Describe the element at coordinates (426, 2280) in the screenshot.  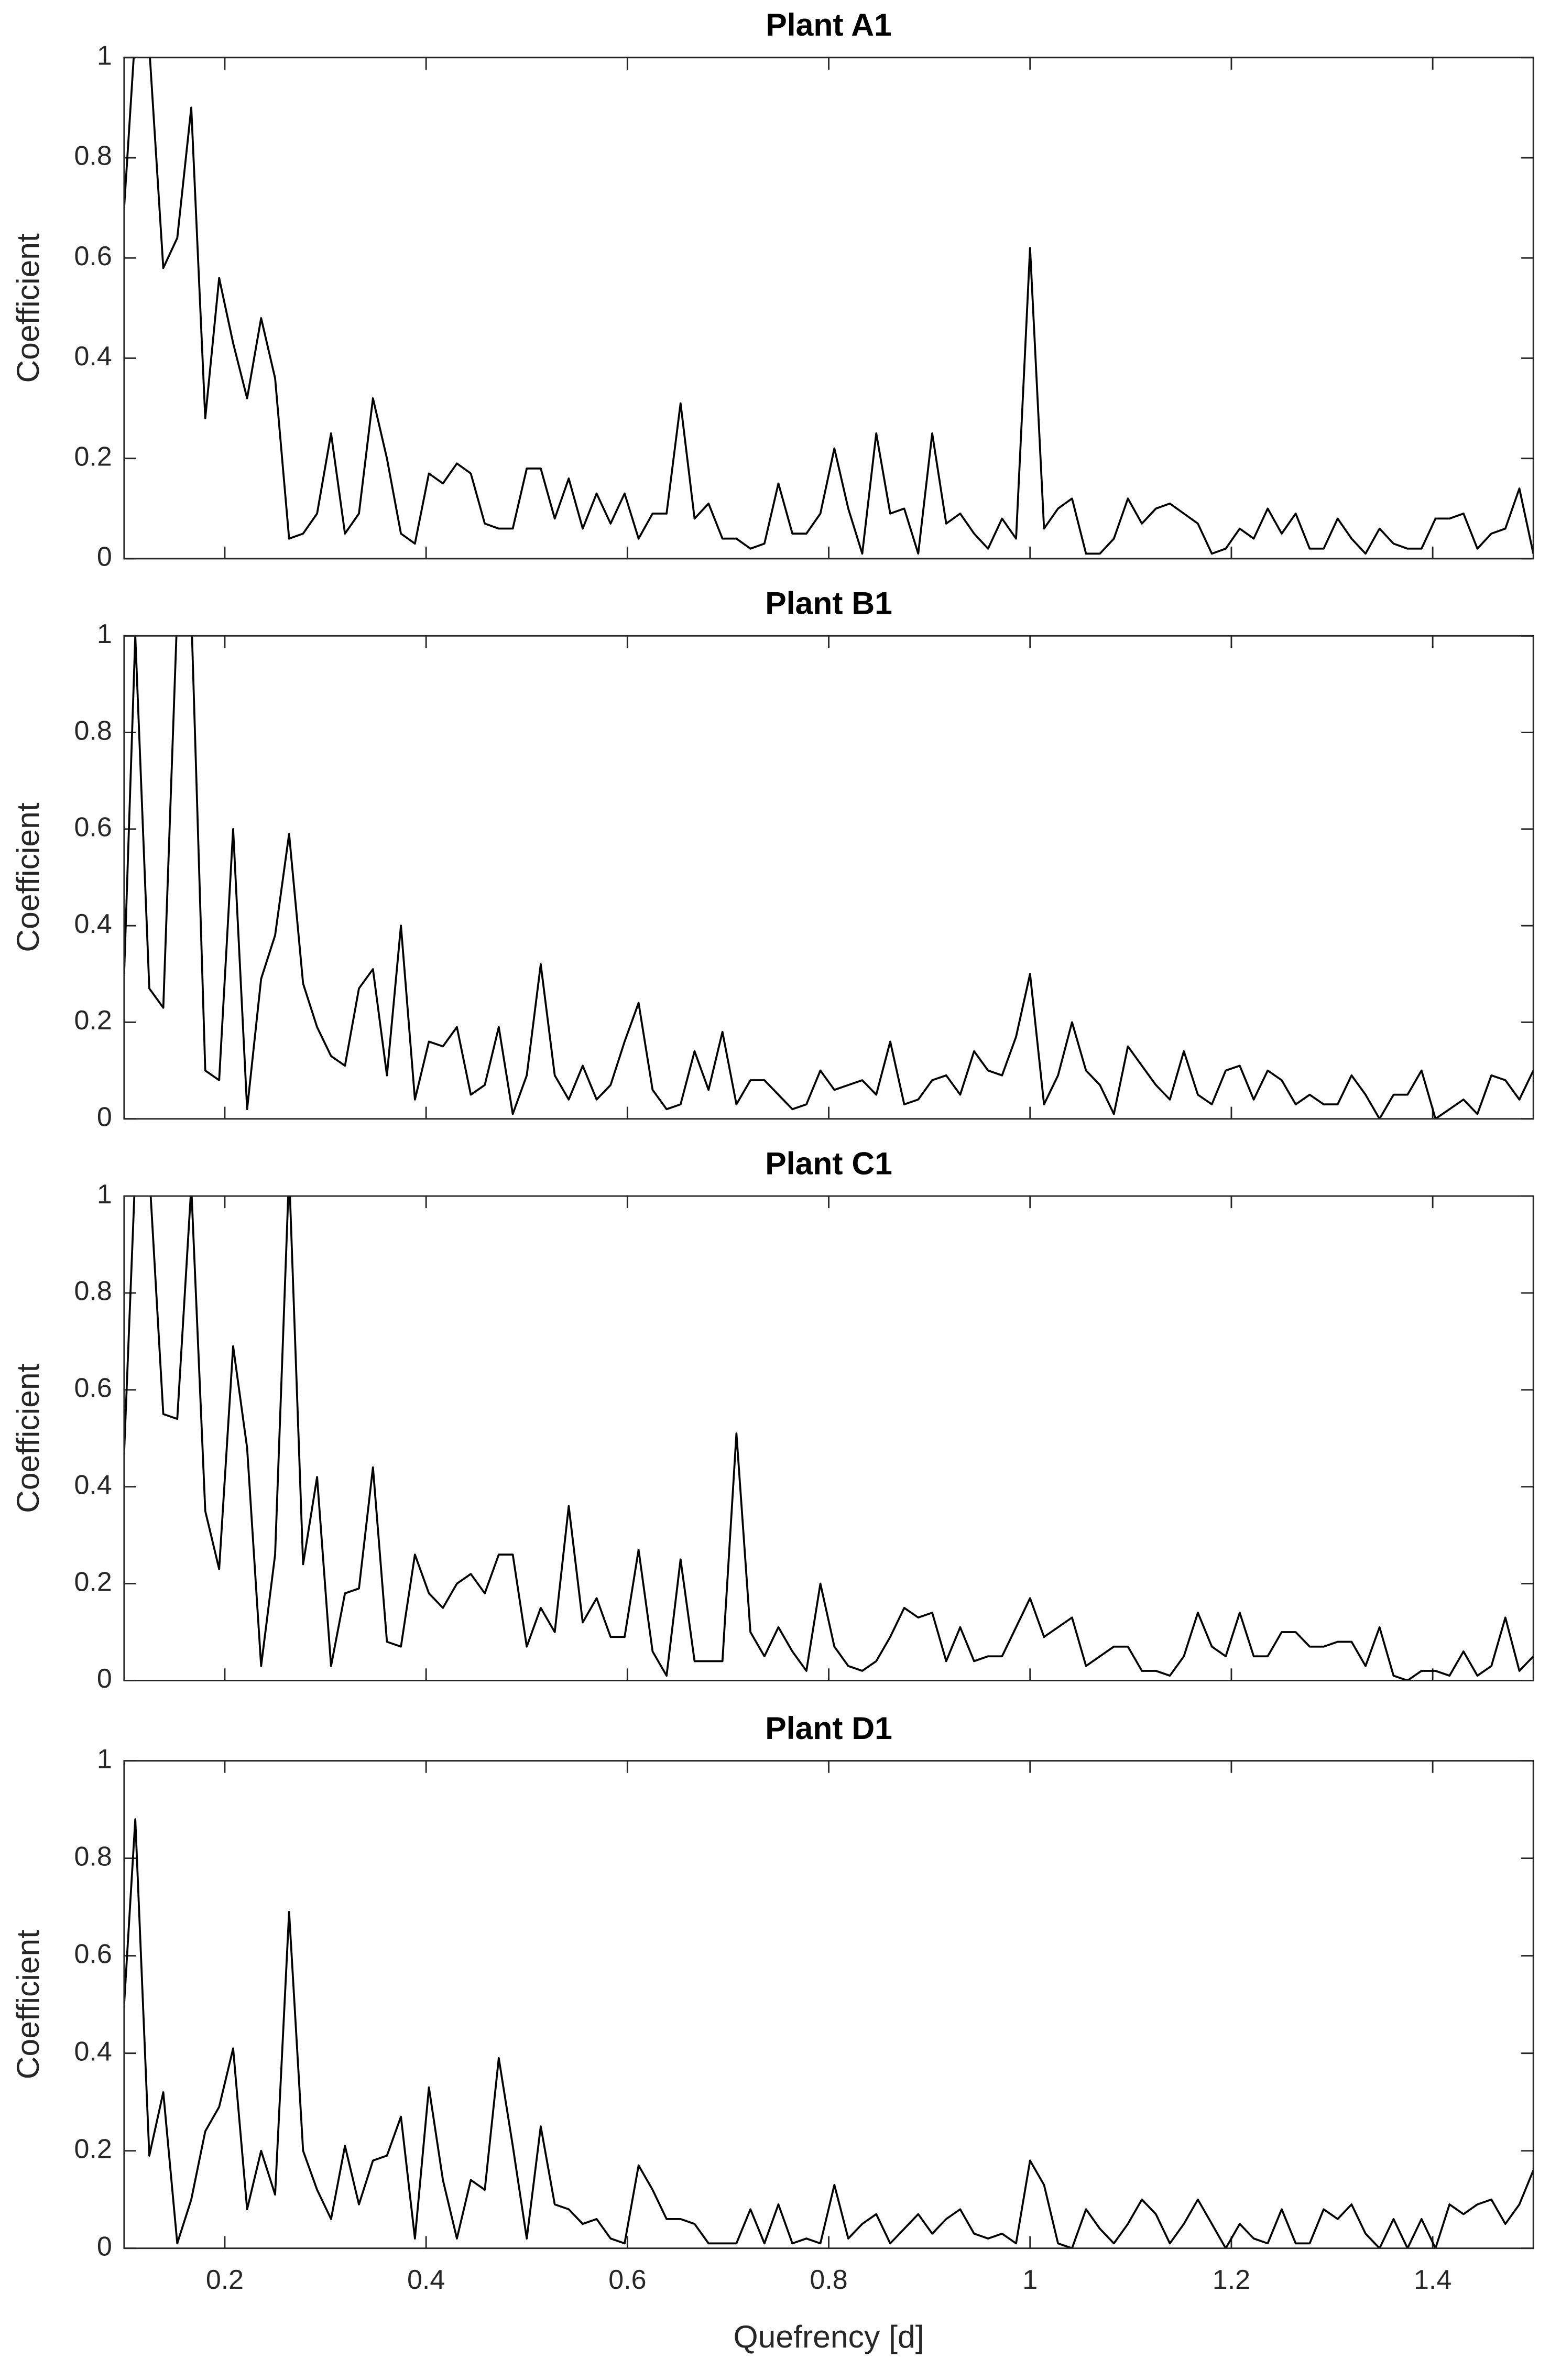
I see `x-tick-label: 0.4` at that location.